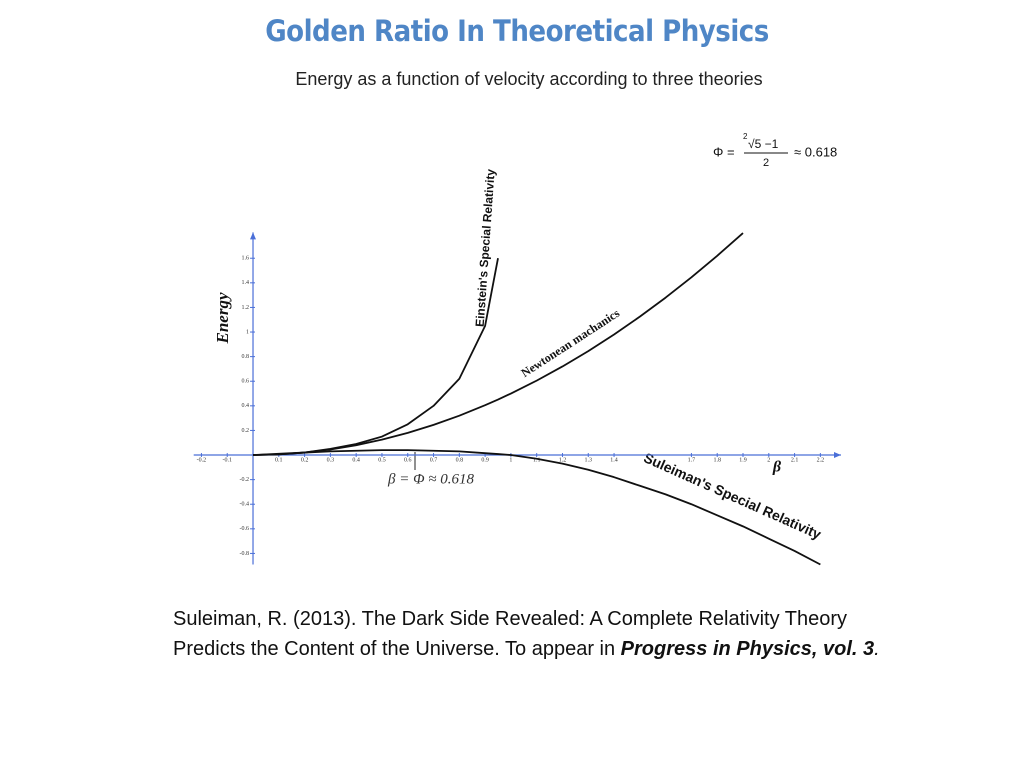 This screenshot has width=1024, height=768. What do you see at coordinates (485, 460) in the screenshot?
I see `x-tick-label: 0.9` at bounding box center [485, 460].